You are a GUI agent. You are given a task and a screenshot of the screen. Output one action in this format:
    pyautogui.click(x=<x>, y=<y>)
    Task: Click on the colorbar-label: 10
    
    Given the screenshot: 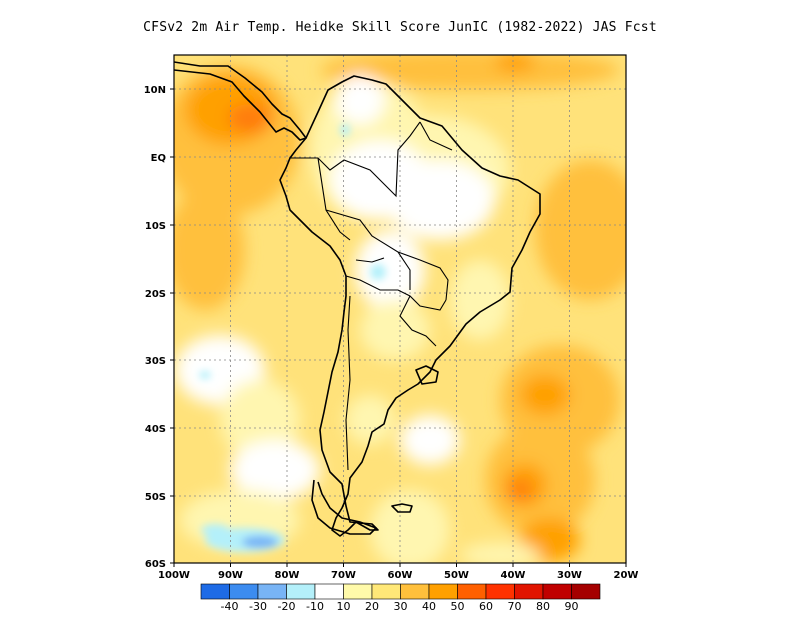 What is the action you would take?
    pyautogui.click(x=344, y=606)
    